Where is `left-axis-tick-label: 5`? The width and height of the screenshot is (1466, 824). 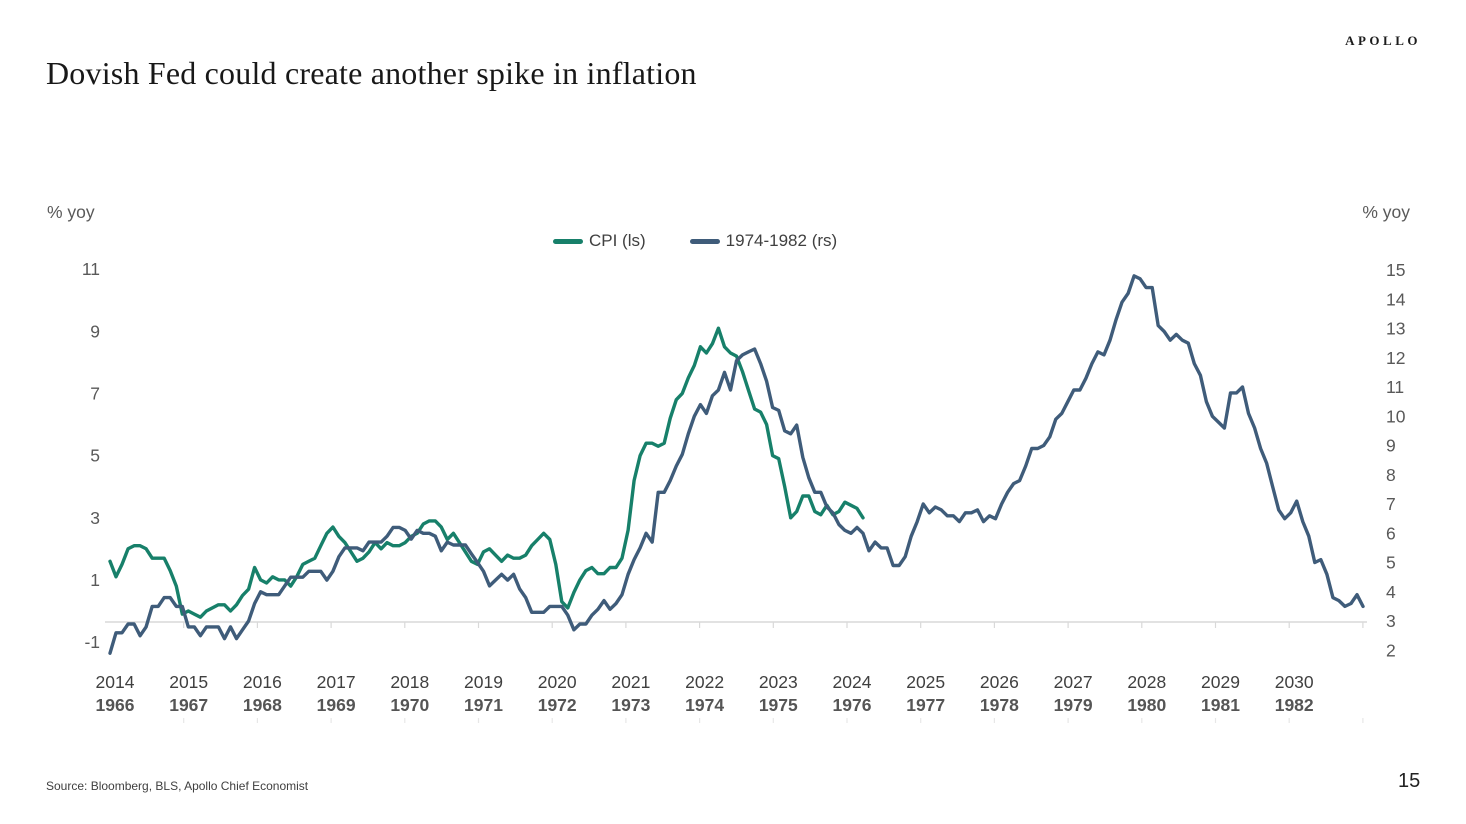 left-axis-tick-label: 5 is located at coordinates (95, 456).